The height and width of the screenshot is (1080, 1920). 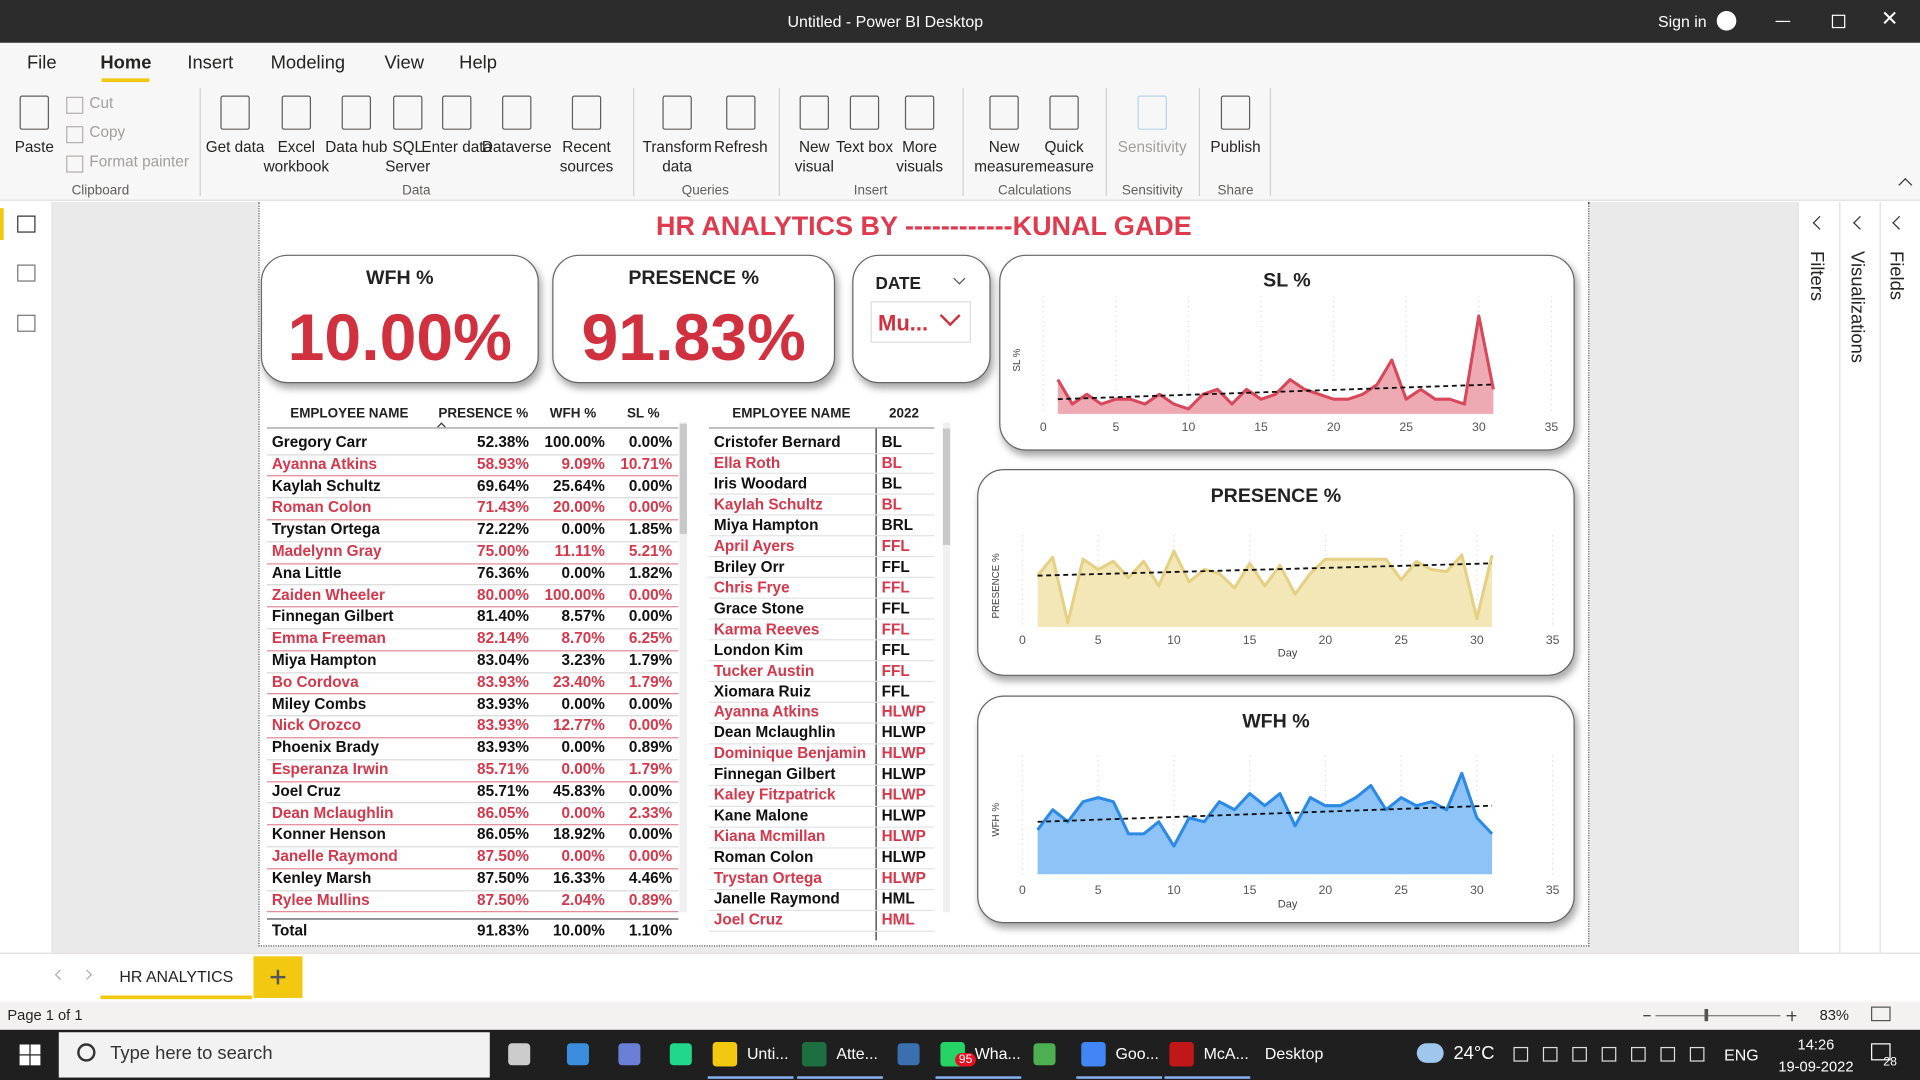 What do you see at coordinates (895, 629) in the screenshot?
I see `table-cell: FFL` at bounding box center [895, 629].